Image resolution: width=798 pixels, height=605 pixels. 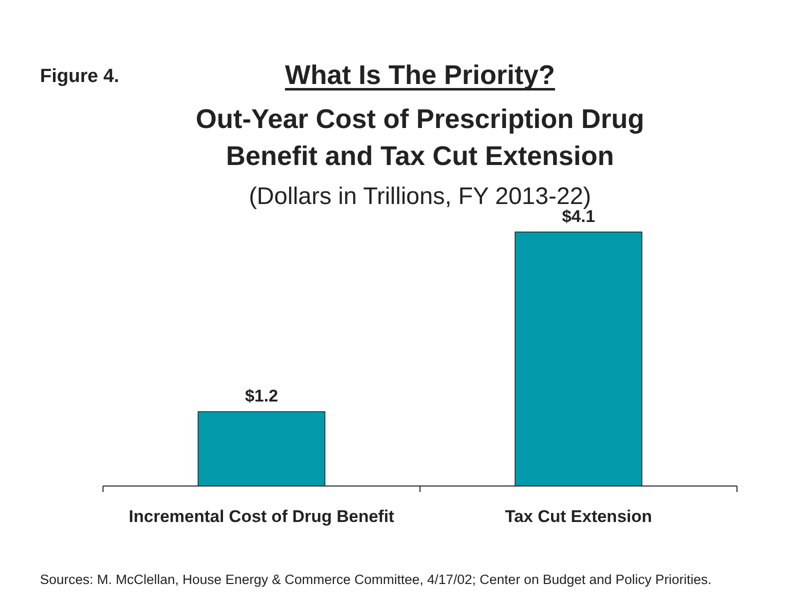 What do you see at coordinates (420, 137) in the screenshot?
I see `chart-subtitle: Out-Year Cost of Prescription Drug Benefit and Tax Cut Extension` at bounding box center [420, 137].